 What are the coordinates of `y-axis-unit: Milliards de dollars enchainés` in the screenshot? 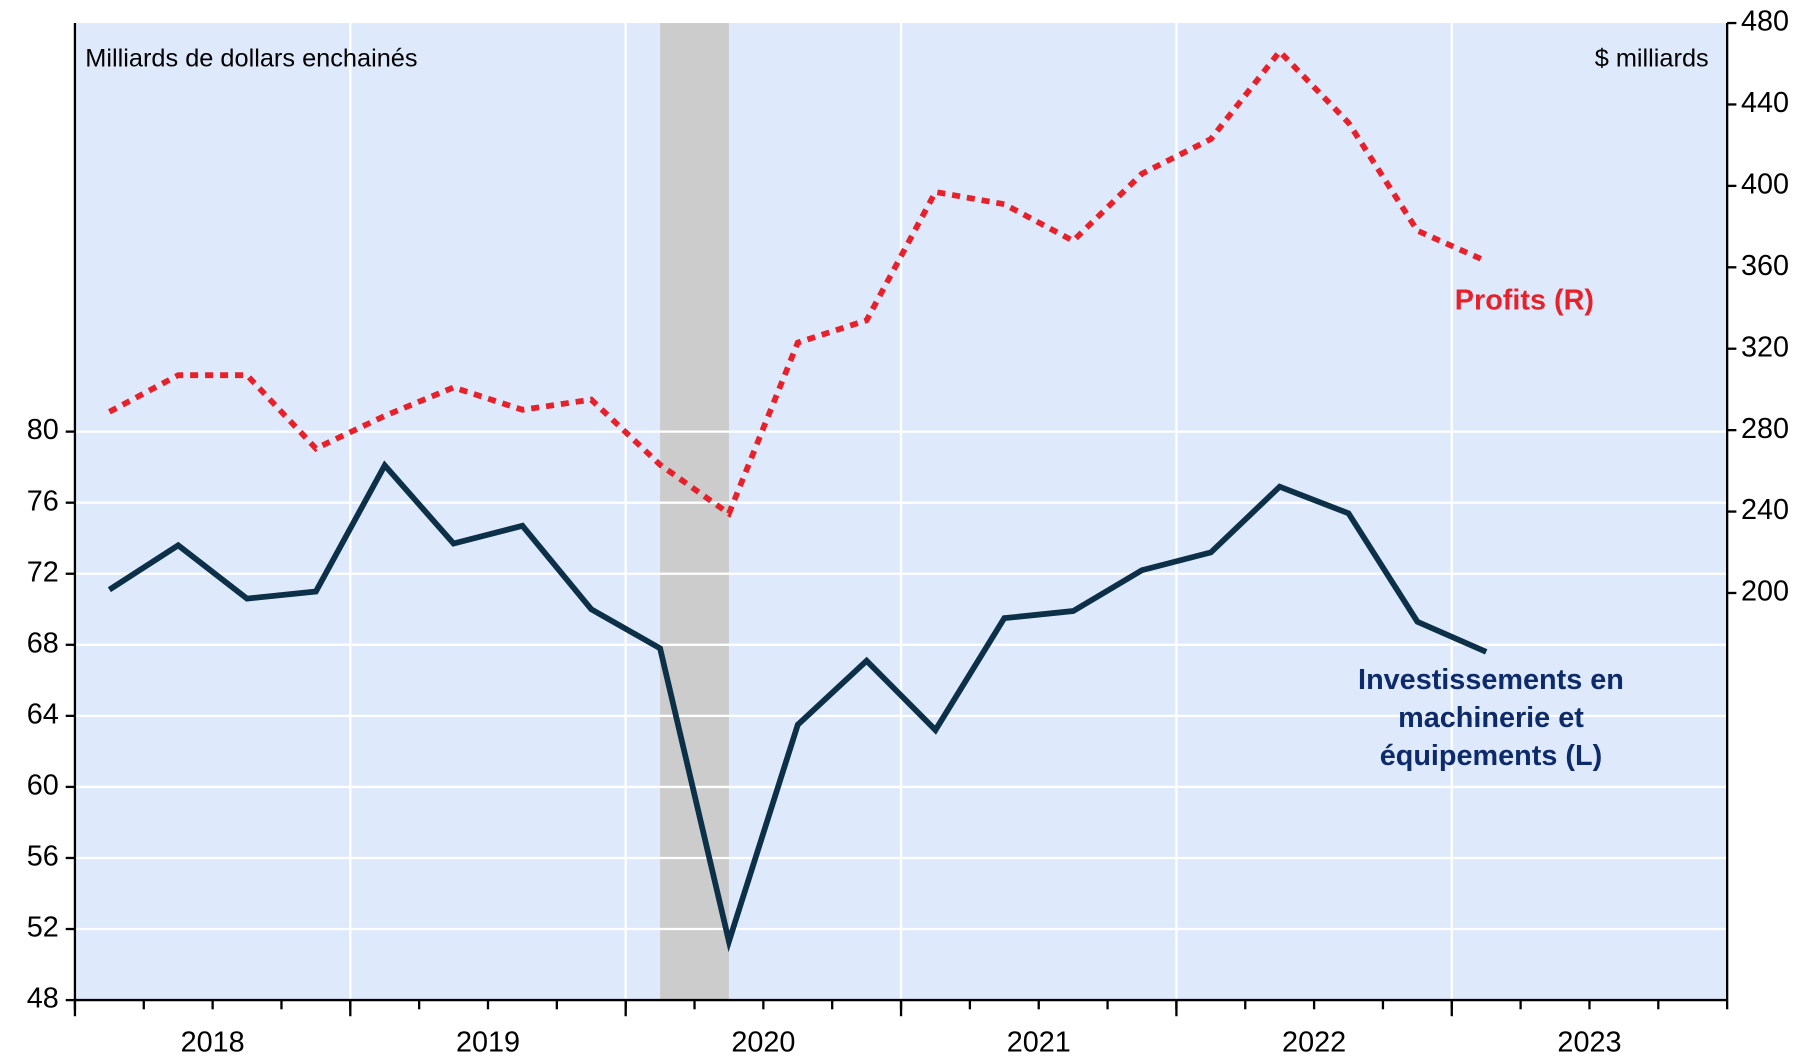 It's located at (251, 59).